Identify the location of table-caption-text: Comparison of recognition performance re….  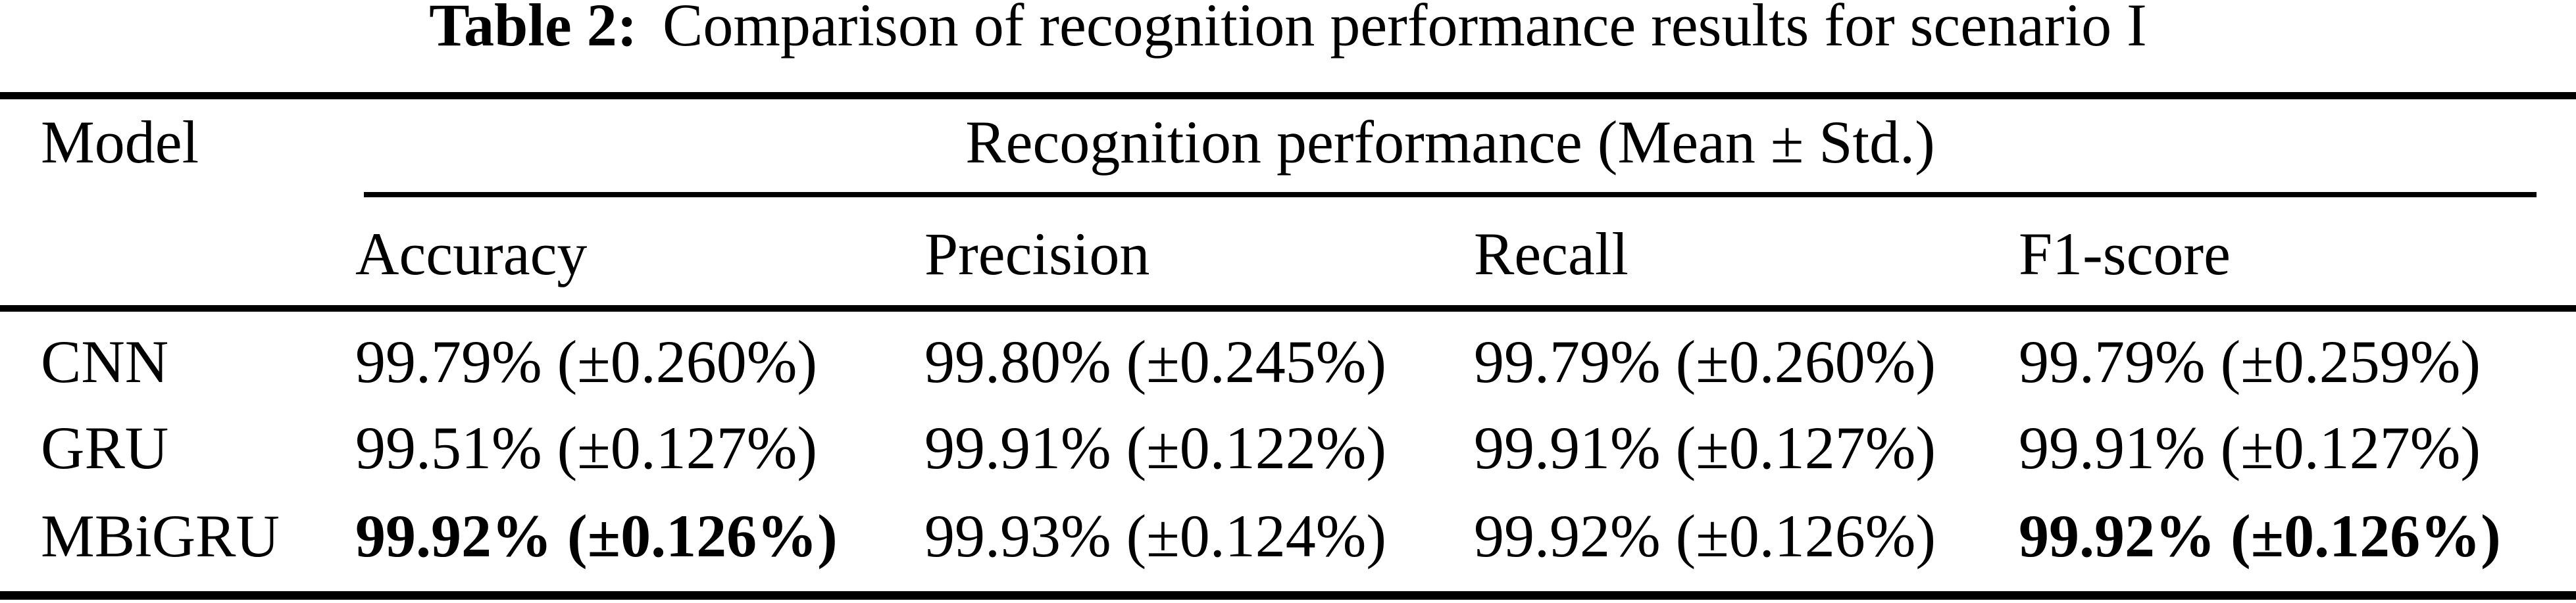
(1405, 29).